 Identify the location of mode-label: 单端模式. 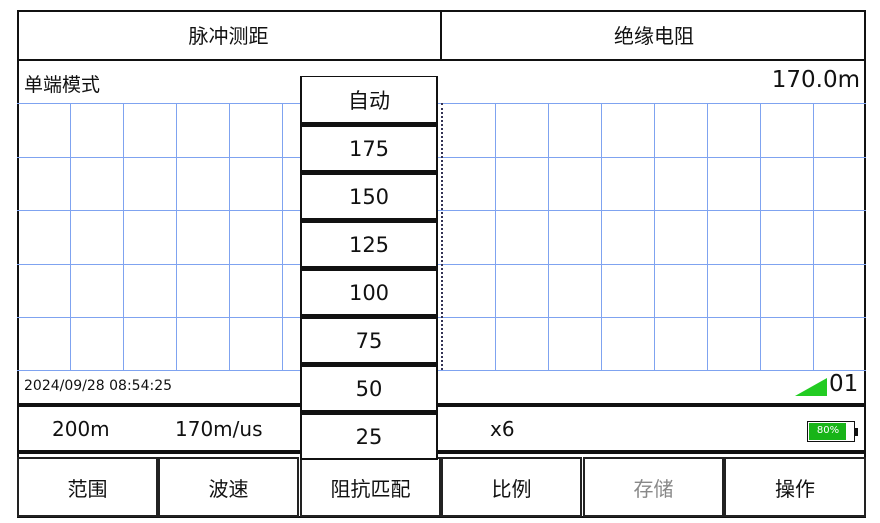
(62, 85).